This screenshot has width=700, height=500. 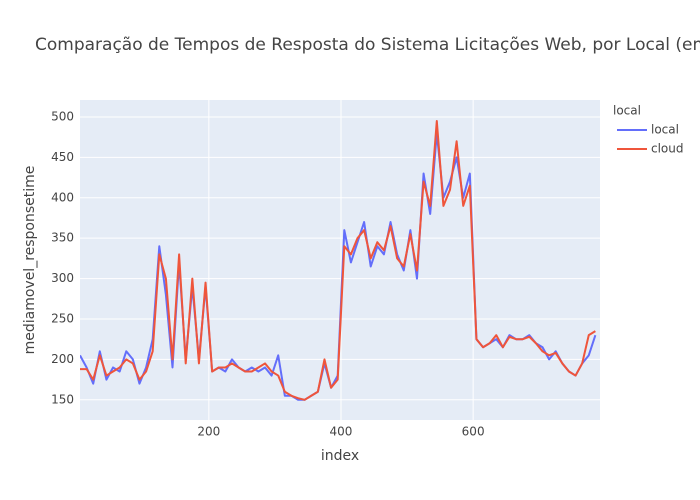 I want to click on x-tick-label: 400, so click(x=341, y=432).